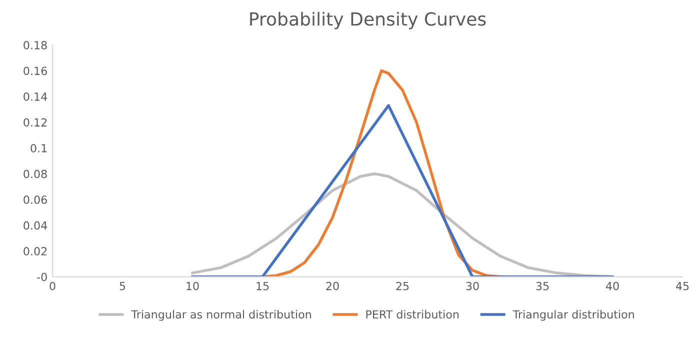 The height and width of the screenshot is (346, 700). What do you see at coordinates (123, 286) in the screenshot?
I see `x-tick-label: 5` at bounding box center [123, 286].